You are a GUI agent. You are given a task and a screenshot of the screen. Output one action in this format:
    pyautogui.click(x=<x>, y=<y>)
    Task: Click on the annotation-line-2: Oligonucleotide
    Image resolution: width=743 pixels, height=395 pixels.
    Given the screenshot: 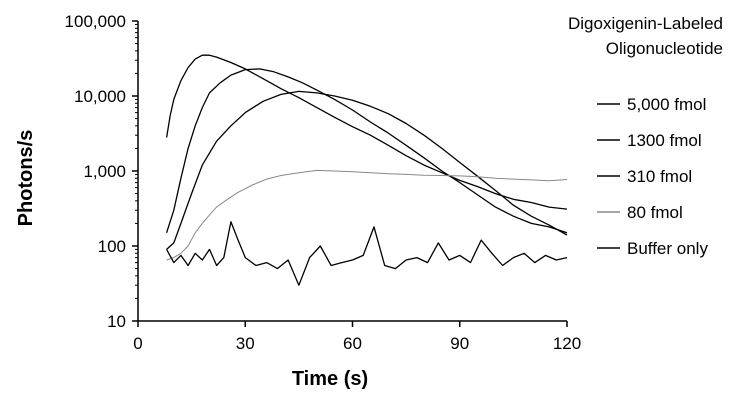 What is the action you would take?
    pyautogui.click(x=664, y=48)
    